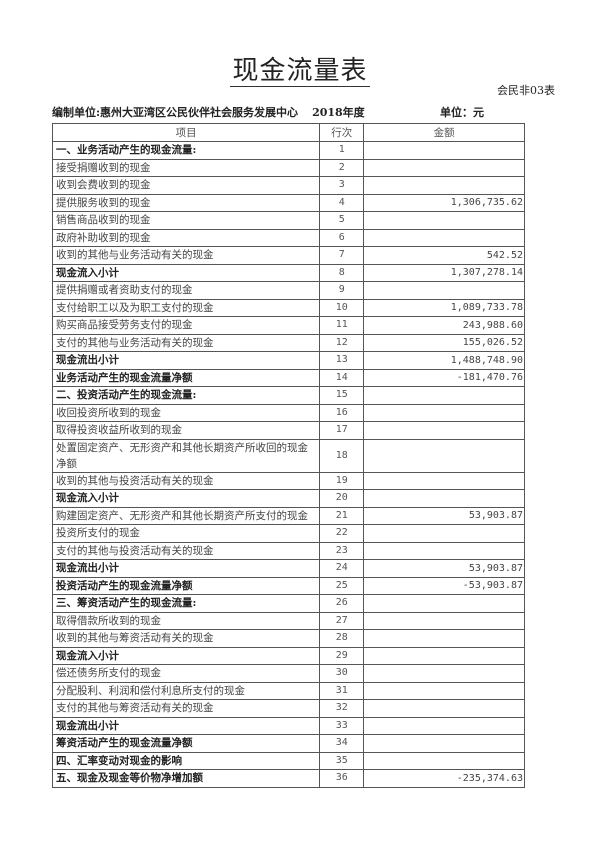 This screenshot has width=600, height=848. I want to click on row-item: 处置固定资产、无形资产和其他长期资产所收回的现金净额, so click(186, 455).